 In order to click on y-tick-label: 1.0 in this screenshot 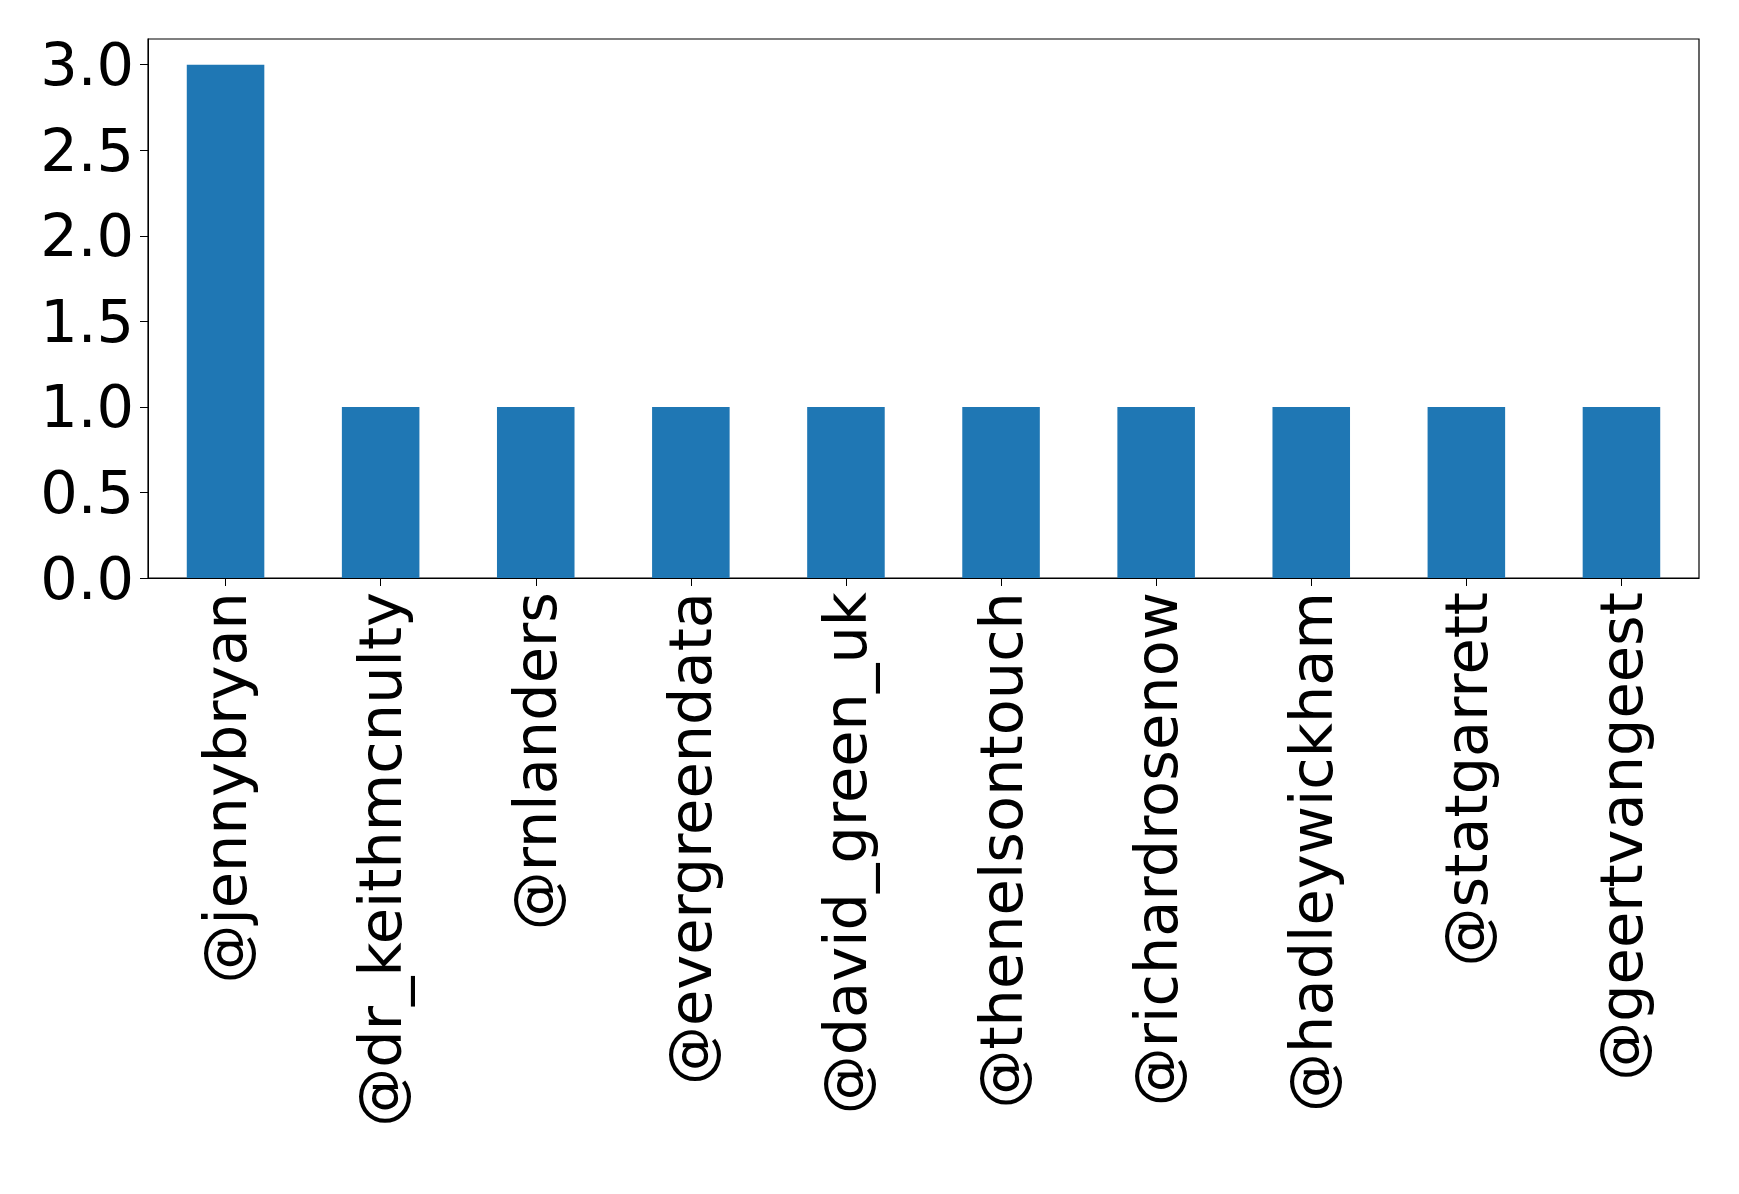, I will do `click(87, 407)`.